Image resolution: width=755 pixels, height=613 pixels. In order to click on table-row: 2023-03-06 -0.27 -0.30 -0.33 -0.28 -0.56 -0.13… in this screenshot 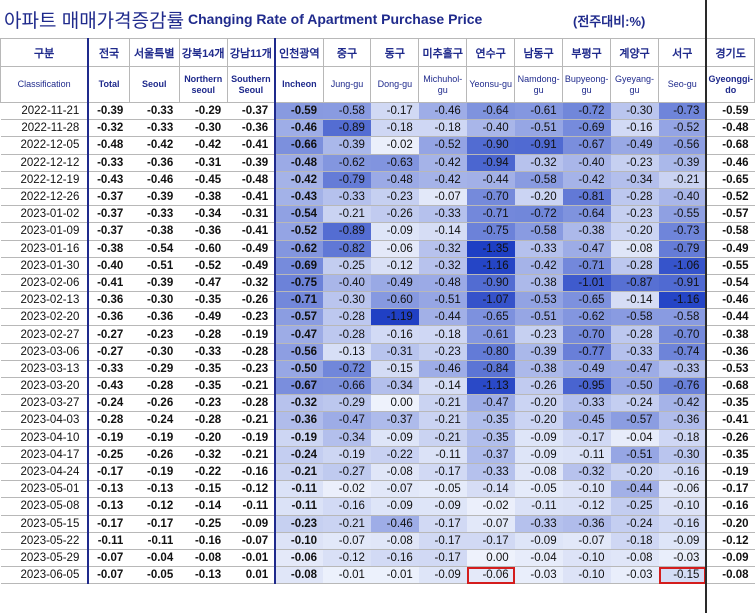, I will do `click(377, 351)`.